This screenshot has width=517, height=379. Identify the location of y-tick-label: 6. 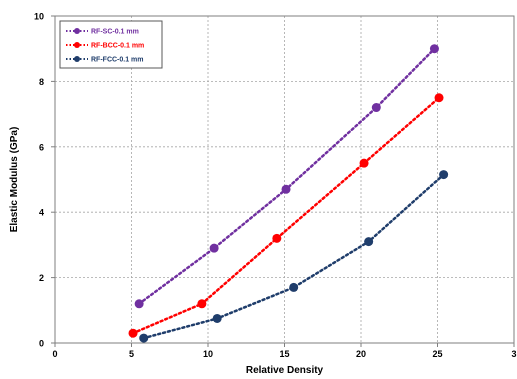
(41, 147).